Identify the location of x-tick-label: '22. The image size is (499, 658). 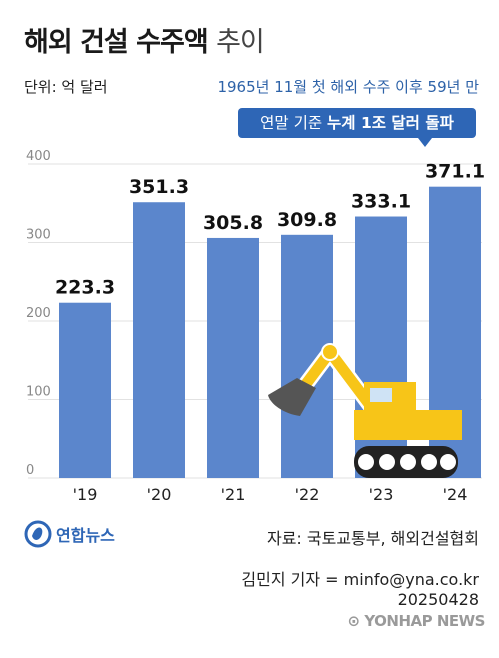
(307, 494).